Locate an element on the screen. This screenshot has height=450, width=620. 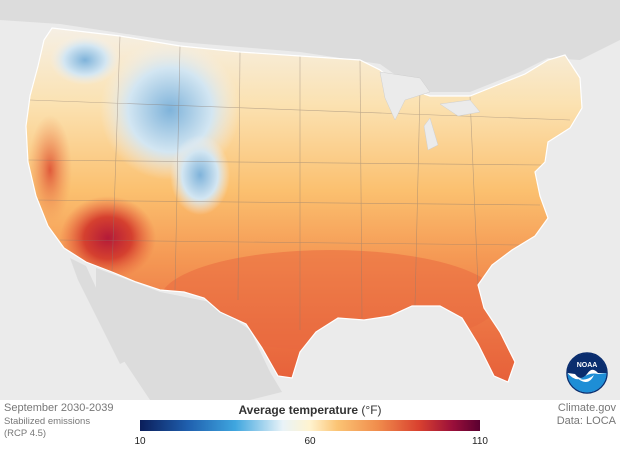
central-valley-hot-zone is located at coordinates (50, 170).